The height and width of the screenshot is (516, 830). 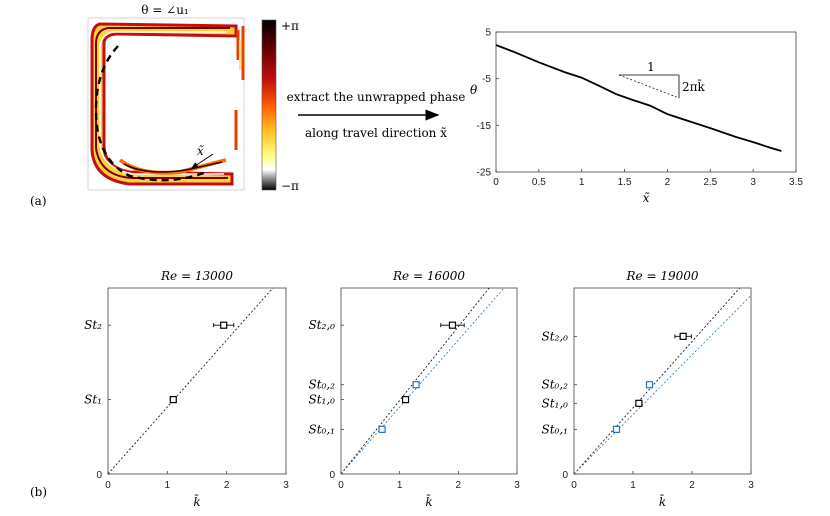 I want to click on phase-map: θ = ∠u₁ x̃ +π −π (a), so click(x=164, y=105).